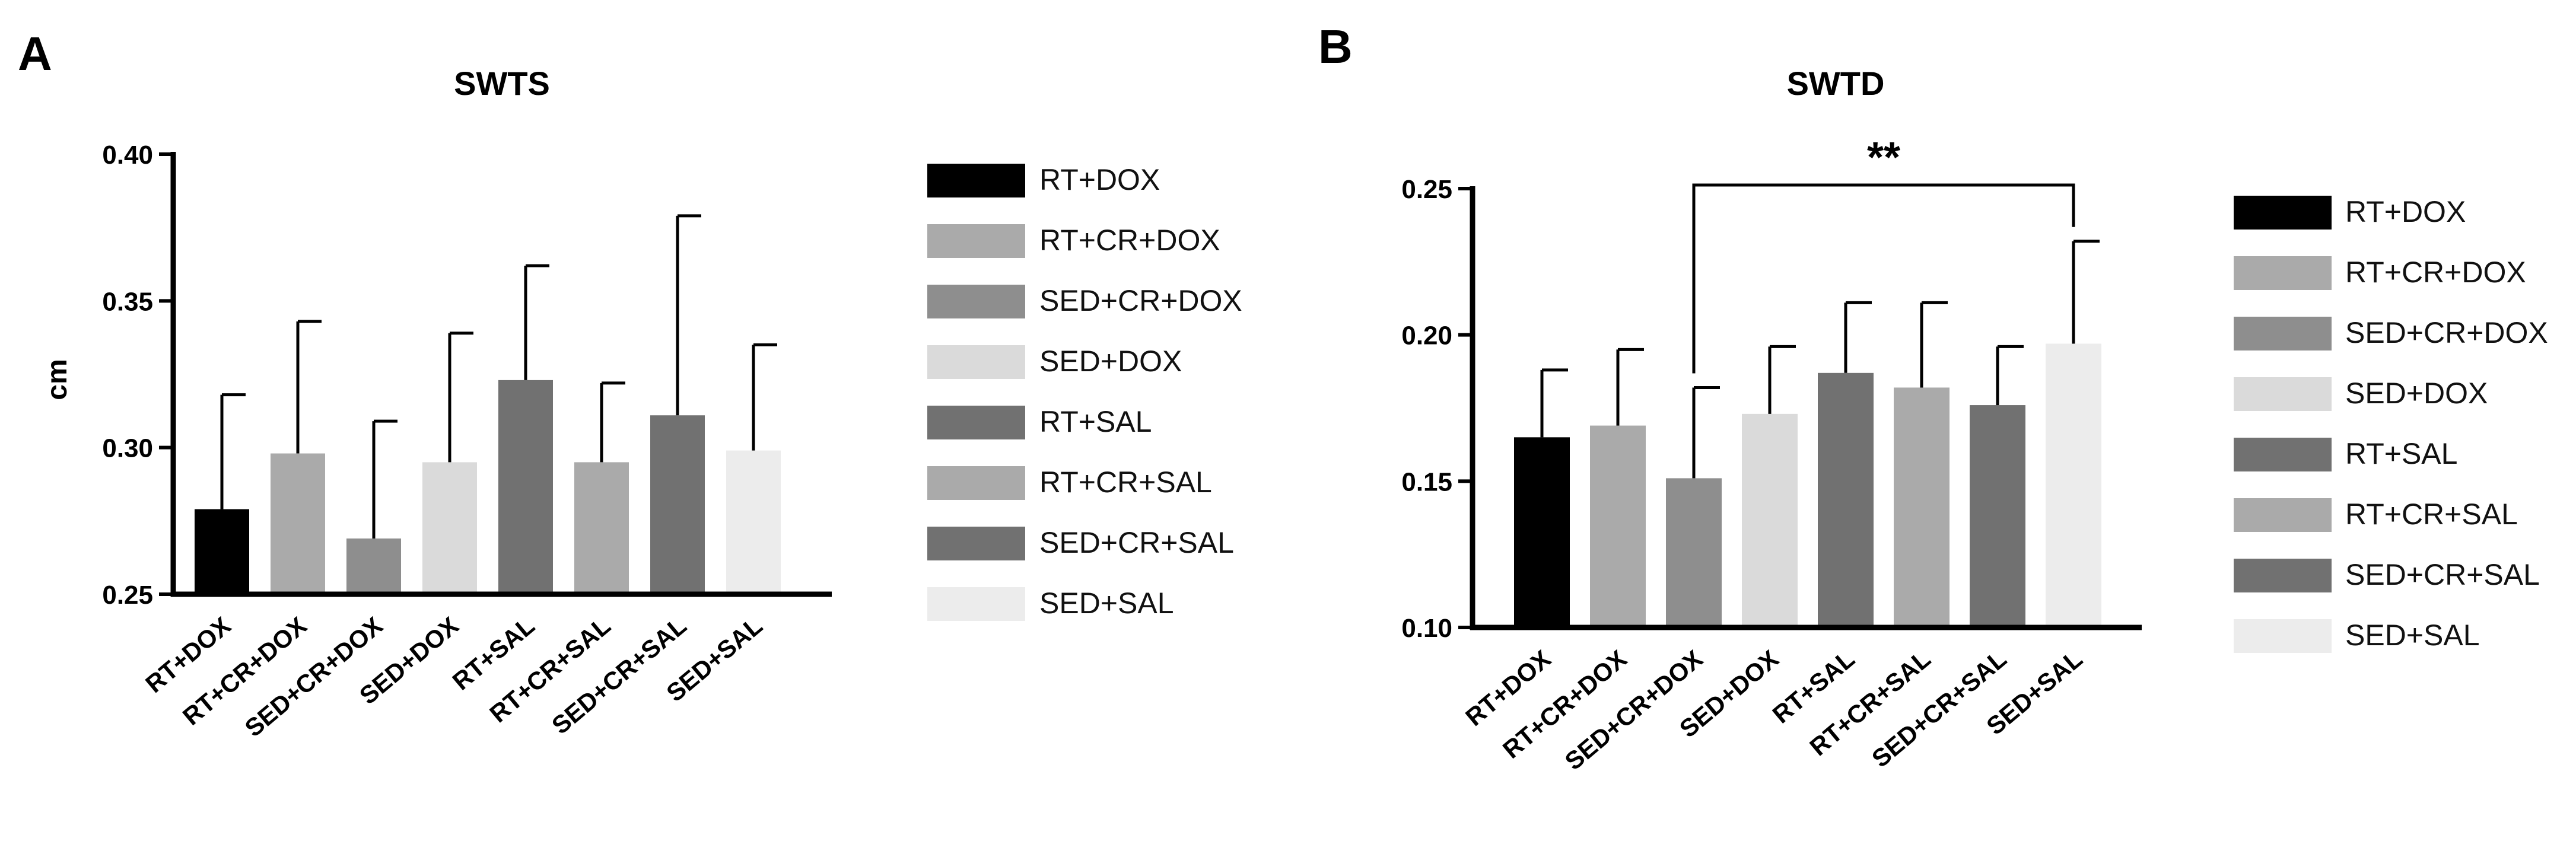 This screenshot has width=2576, height=854. I want to click on panel-b-legend-label-6: SED+CR+SAL, so click(2442, 574).